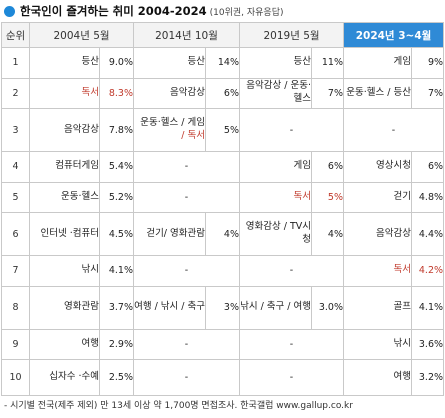 The image size is (445, 418). I want to click on hobby-name: 낚시, so click(402, 343).